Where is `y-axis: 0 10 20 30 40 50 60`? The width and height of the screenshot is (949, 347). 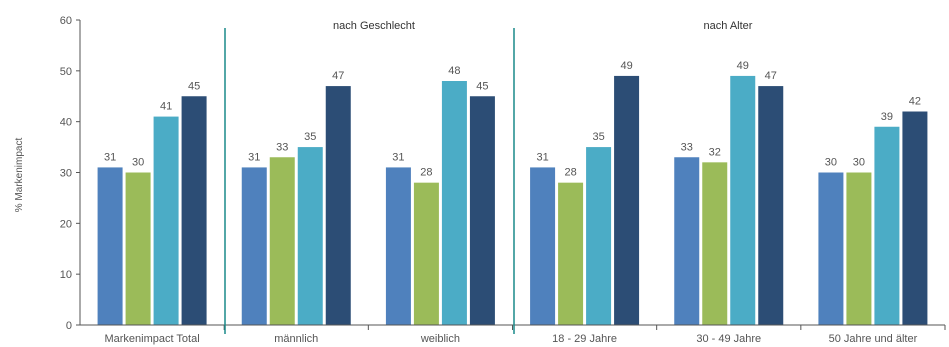 y-axis: 0 10 20 30 40 50 60 is located at coordinates (70, 173).